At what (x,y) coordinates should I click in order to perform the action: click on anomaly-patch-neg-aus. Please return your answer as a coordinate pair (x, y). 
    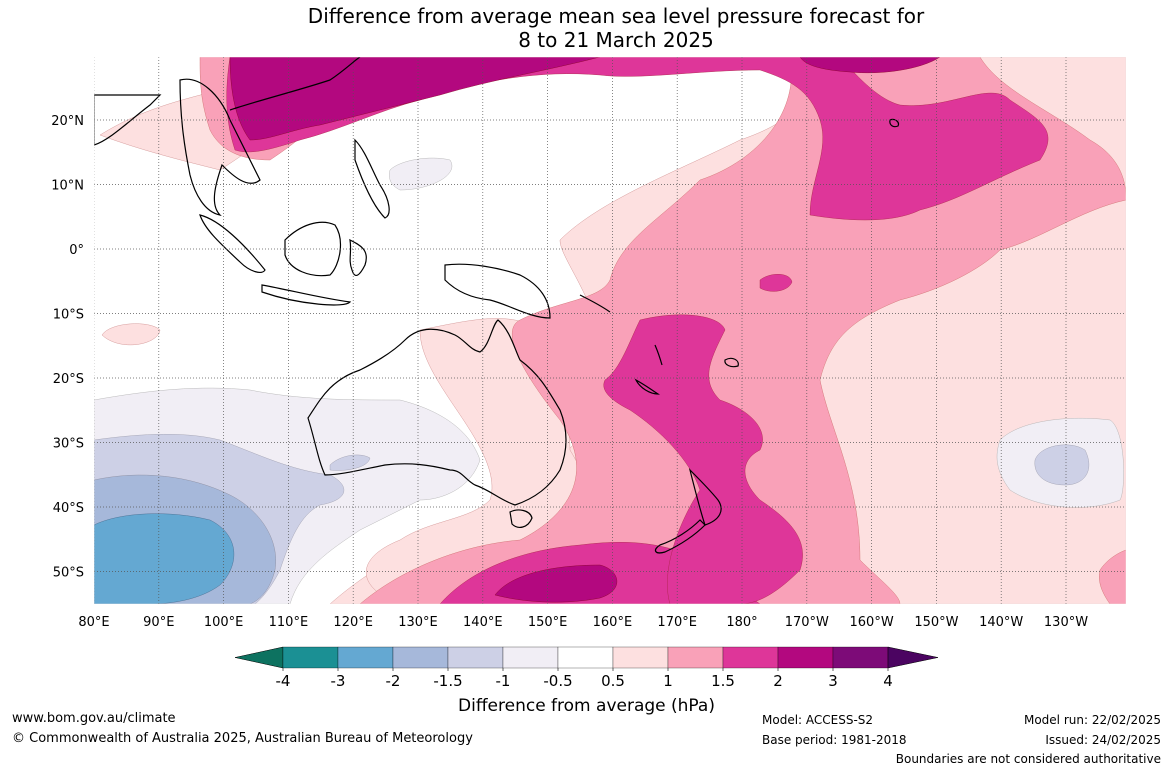
    Looking at the image, I should click on (350, 462).